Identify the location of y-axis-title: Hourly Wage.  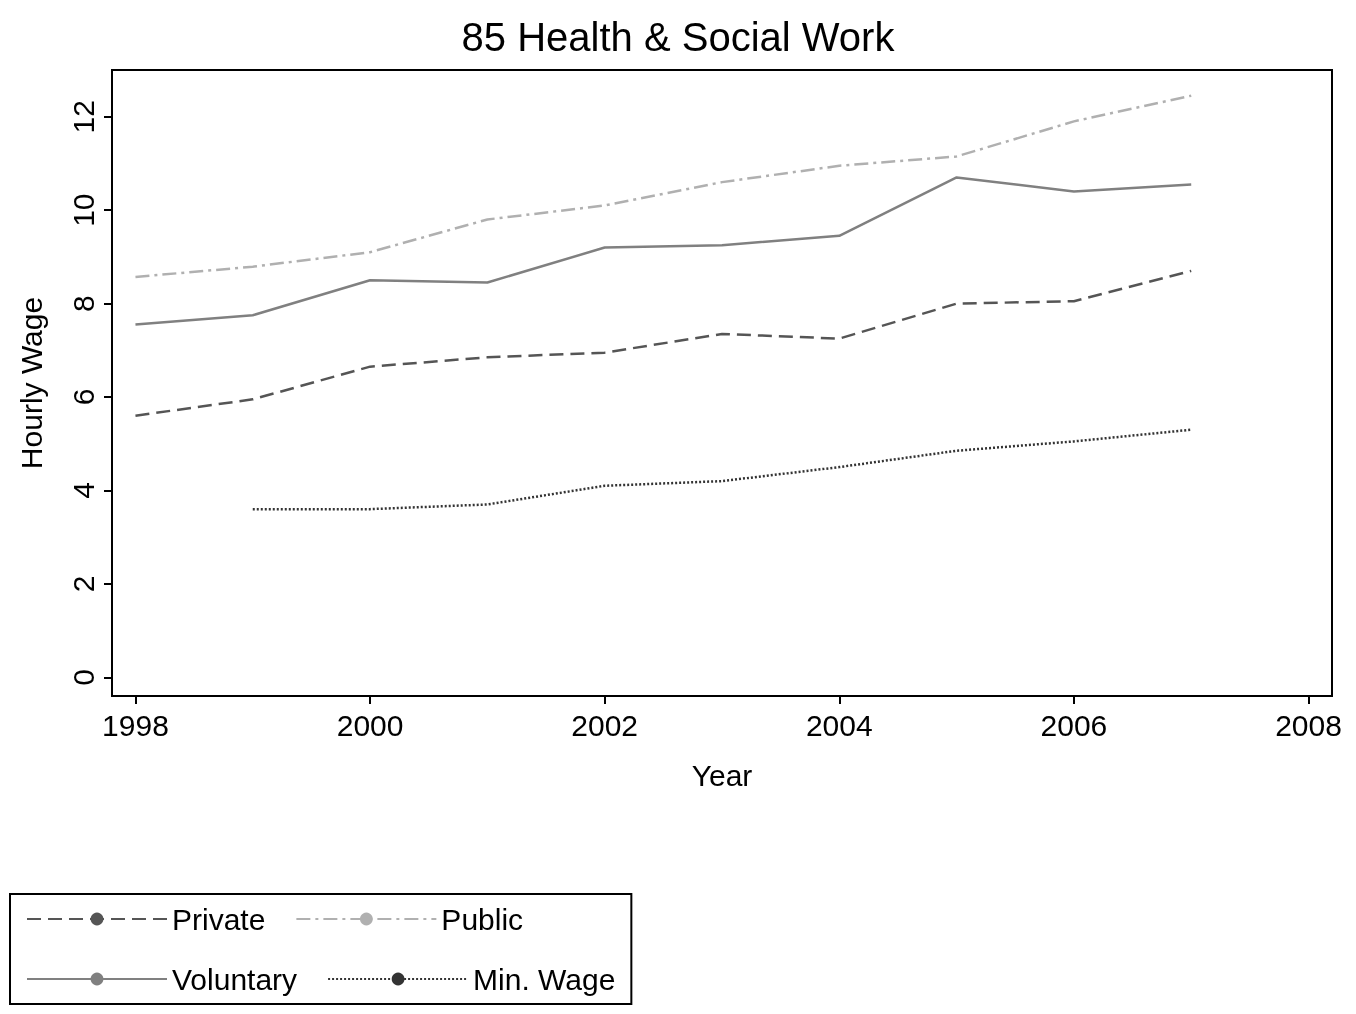
(31, 383).